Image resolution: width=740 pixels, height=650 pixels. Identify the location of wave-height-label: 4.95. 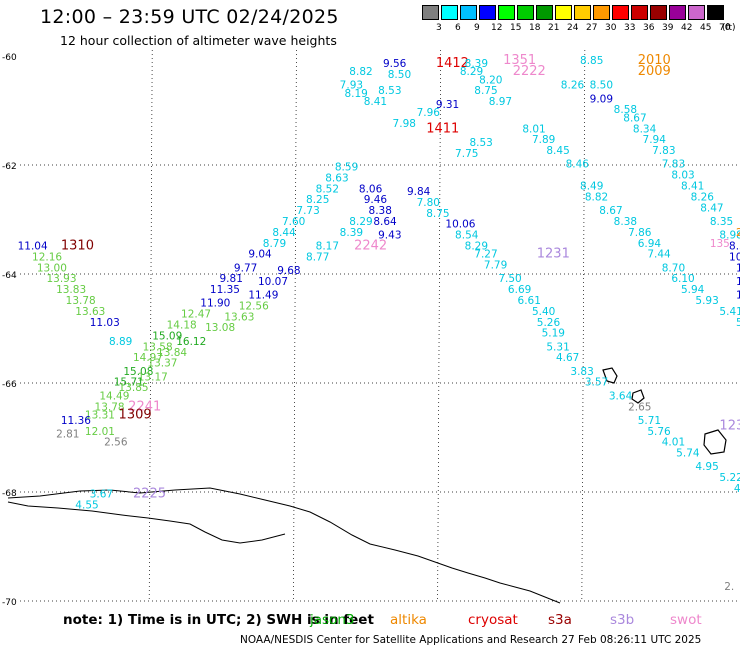
(706, 467).